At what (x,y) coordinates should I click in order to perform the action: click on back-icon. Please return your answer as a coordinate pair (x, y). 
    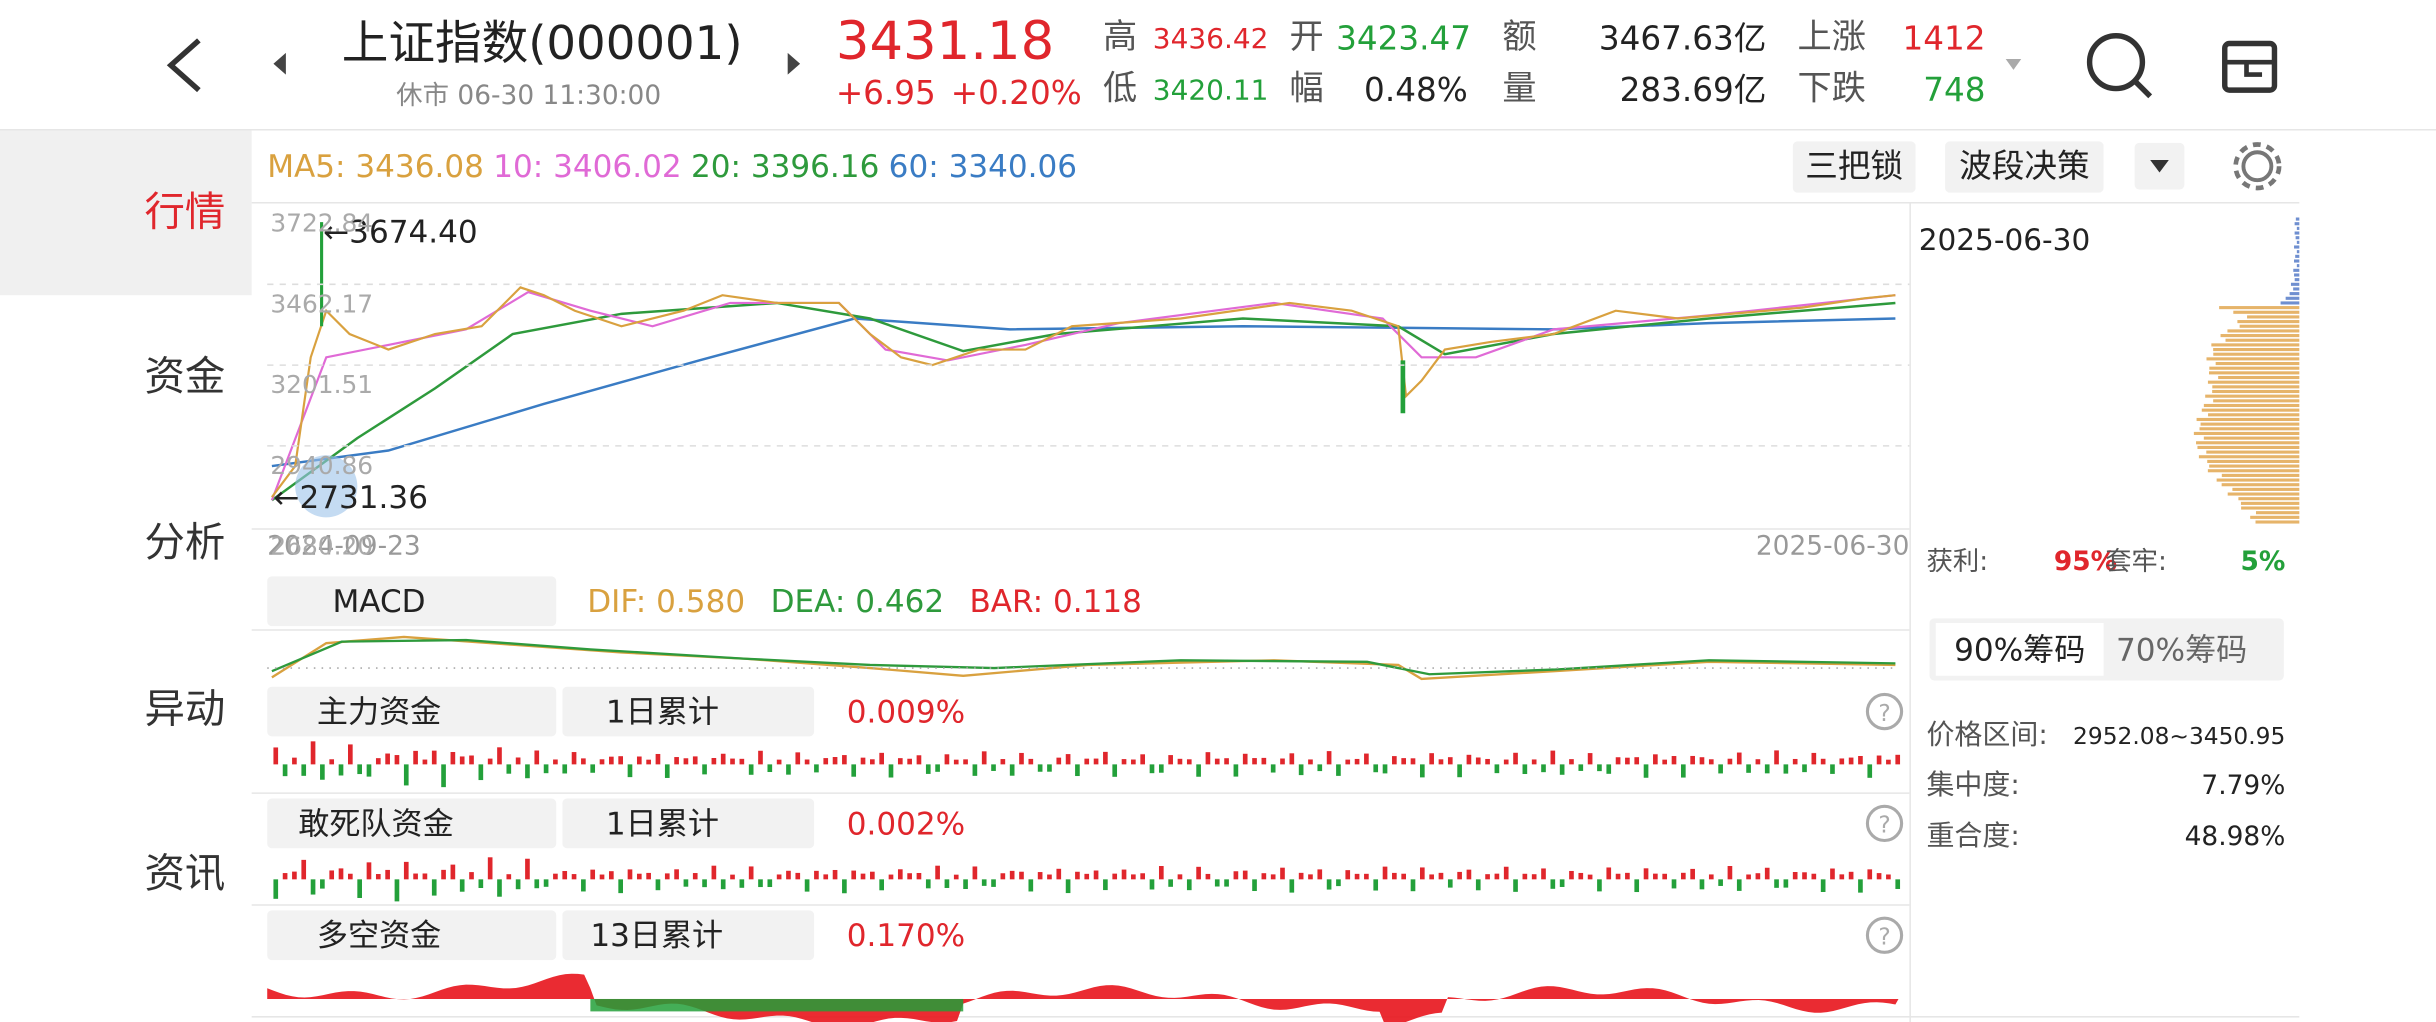
    Looking at the image, I should click on (183, 65).